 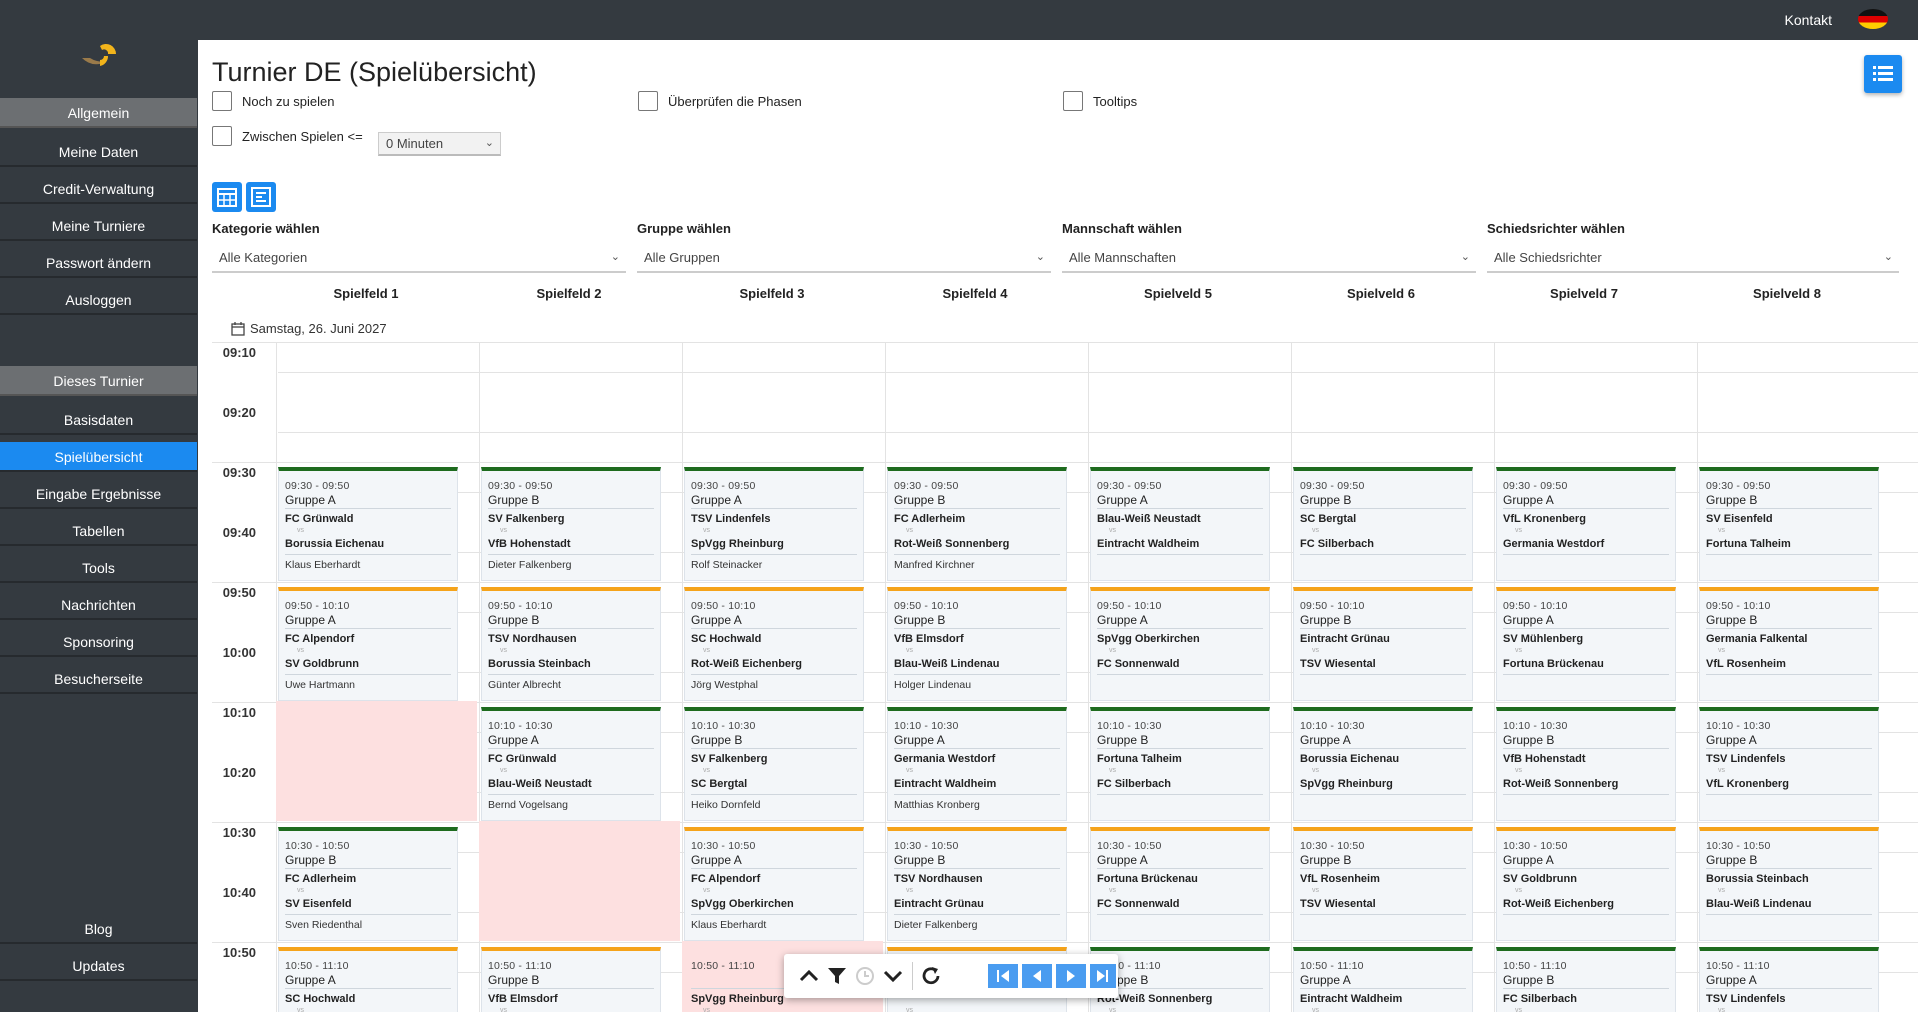 I want to click on sidebar-item-spiel-bersicht: Spielübersicht, so click(x=98, y=457).